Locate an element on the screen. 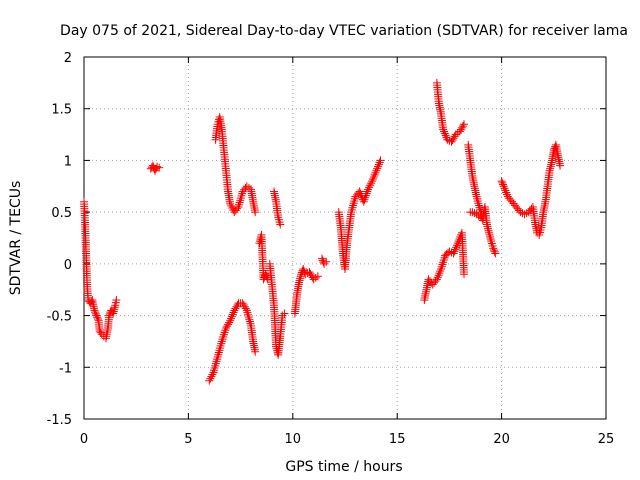 This screenshot has width=640, height=480. x-axis-label: GPS time / hours is located at coordinates (343, 467).